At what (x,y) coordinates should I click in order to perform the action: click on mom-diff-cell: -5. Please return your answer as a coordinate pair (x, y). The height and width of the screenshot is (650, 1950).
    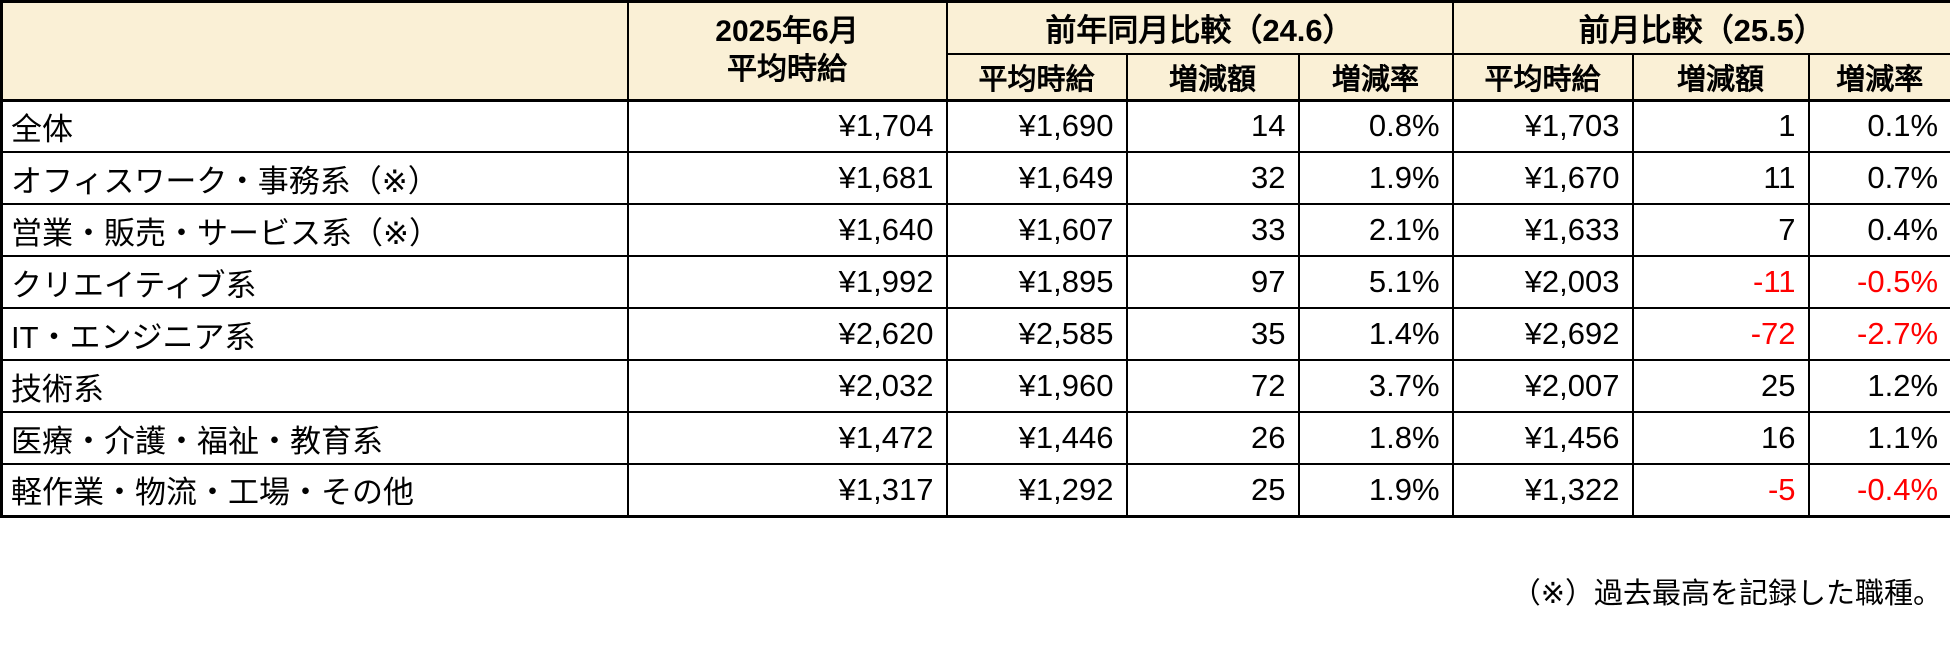
    Looking at the image, I should click on (1720, 490).